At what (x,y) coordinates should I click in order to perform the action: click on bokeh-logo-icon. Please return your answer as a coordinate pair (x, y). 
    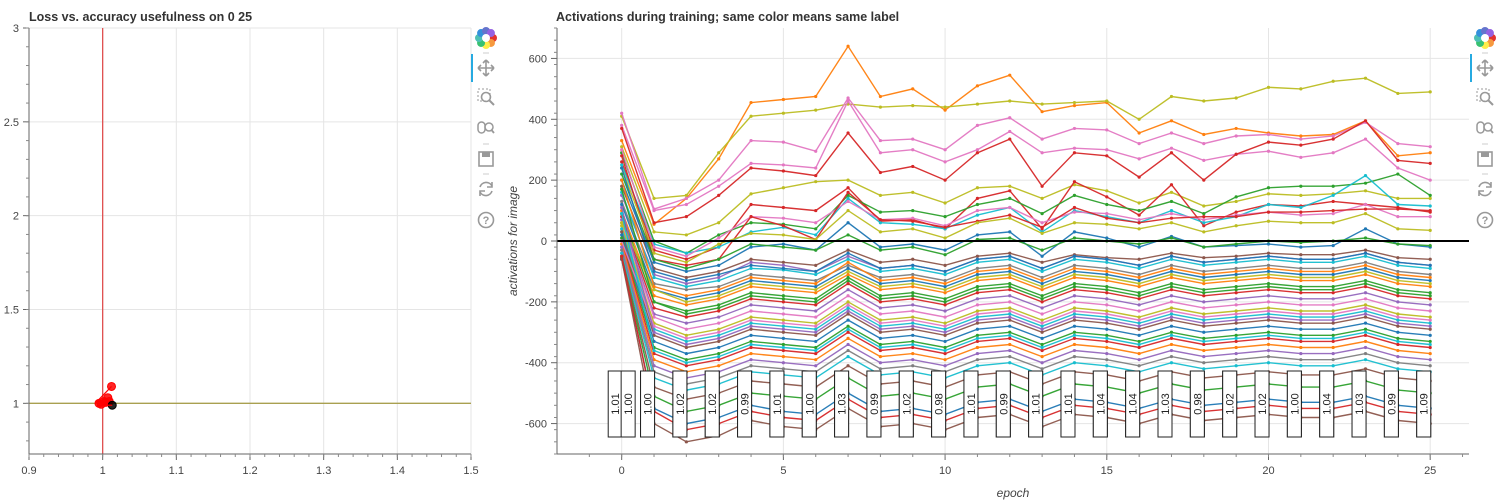
    Looking at the image, I should click on (486, 38).